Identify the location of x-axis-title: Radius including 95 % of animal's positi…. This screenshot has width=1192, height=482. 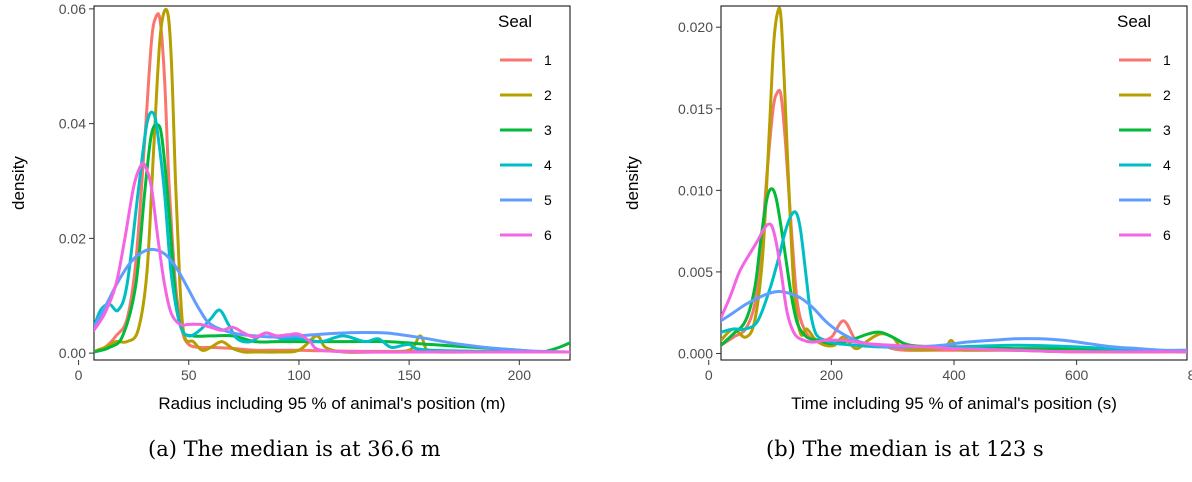
(331, 403).